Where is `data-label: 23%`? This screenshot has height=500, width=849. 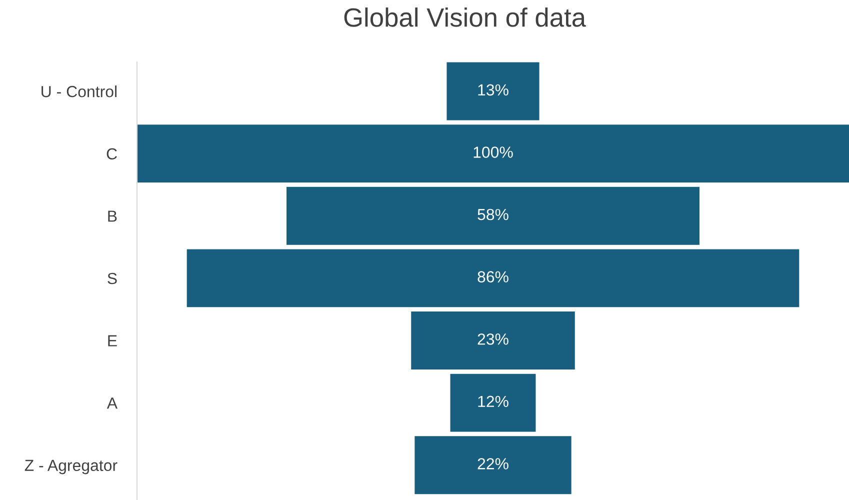
data-label: 23% is located at coordinates (493, 339).